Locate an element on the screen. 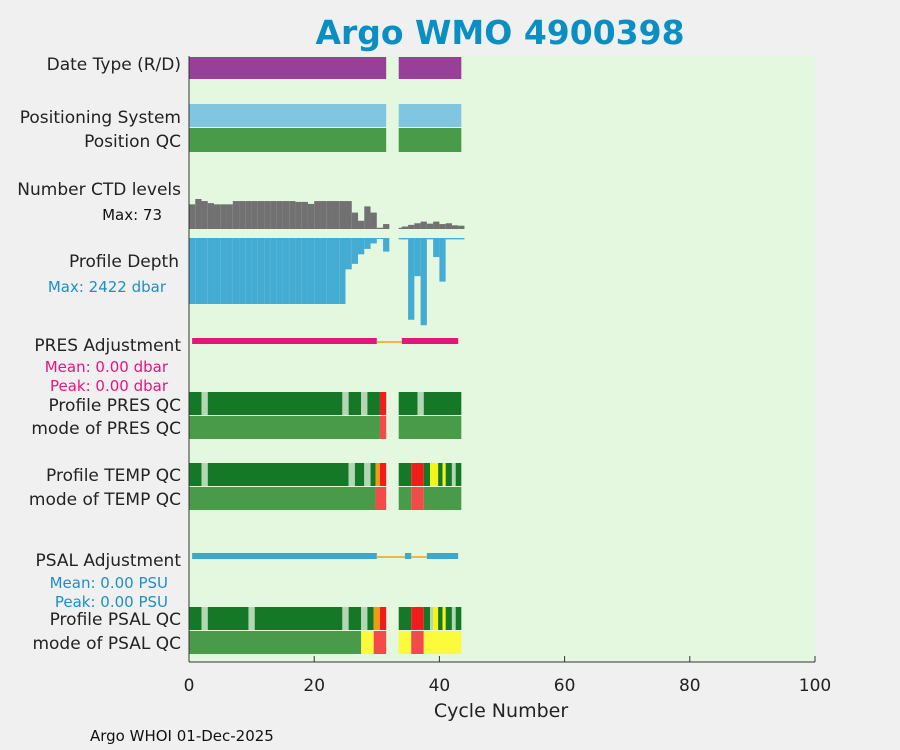 This screenshot has height=750, width=900. label-psal-mean: Mean: 0.00 PSU is located at coordinates (109, 583).